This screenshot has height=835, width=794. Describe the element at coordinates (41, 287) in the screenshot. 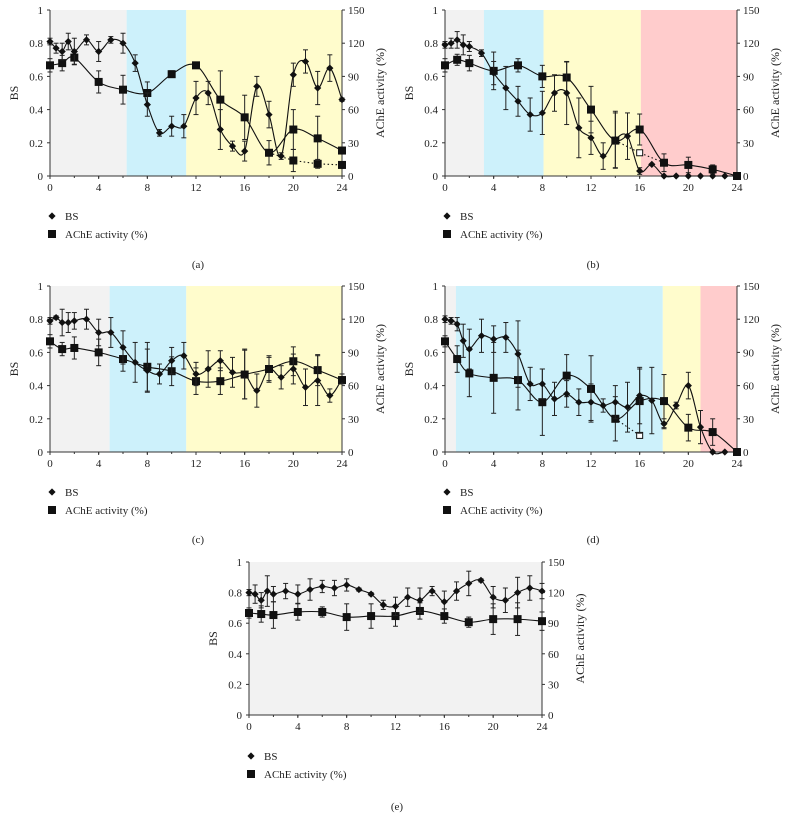

I see `y-tick-label: 1` at that location.